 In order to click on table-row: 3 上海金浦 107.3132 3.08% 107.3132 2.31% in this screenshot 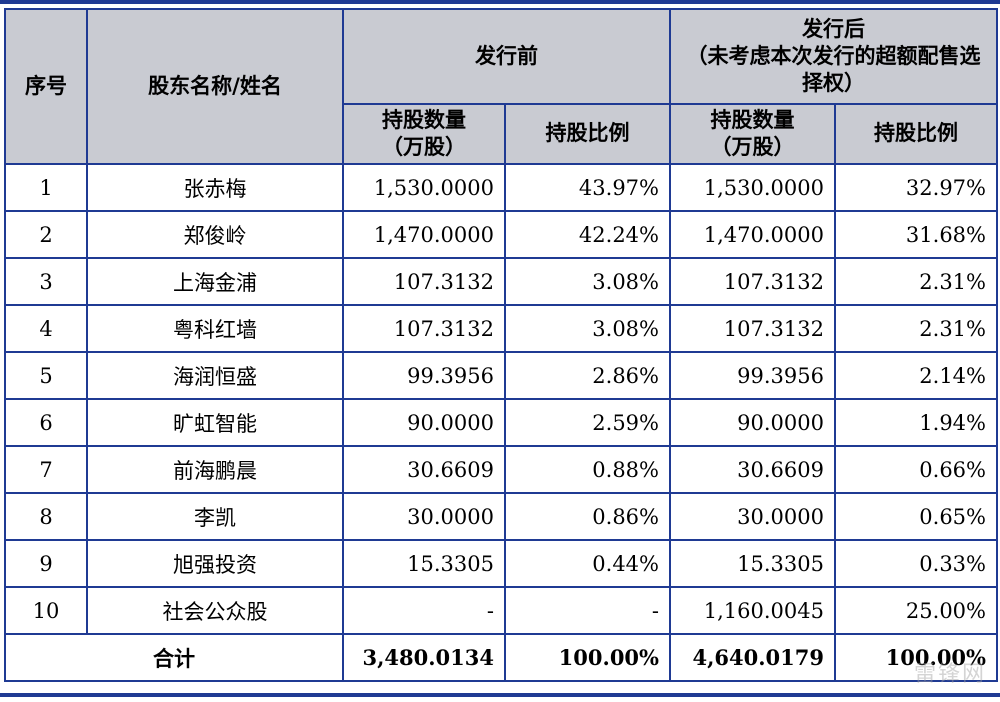, I will do `click(501, 281)`.